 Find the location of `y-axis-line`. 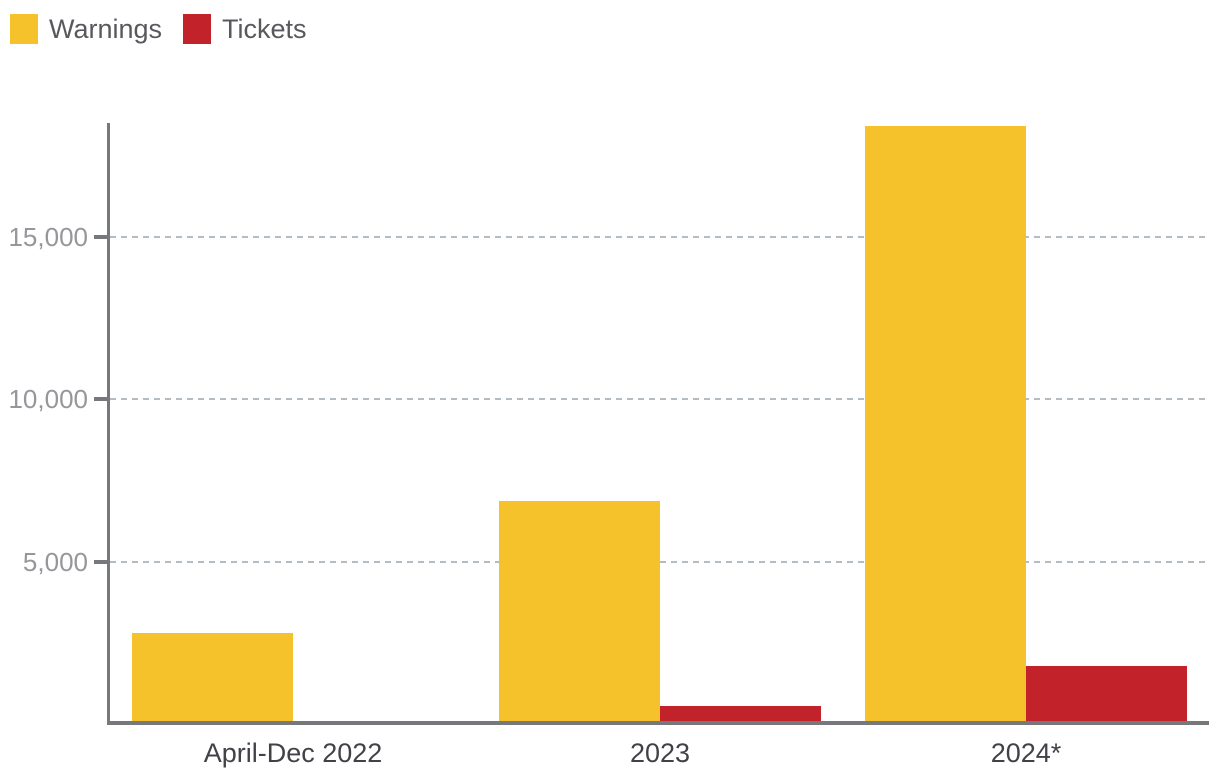

y-axis-line is located at coordinates (108, 424).